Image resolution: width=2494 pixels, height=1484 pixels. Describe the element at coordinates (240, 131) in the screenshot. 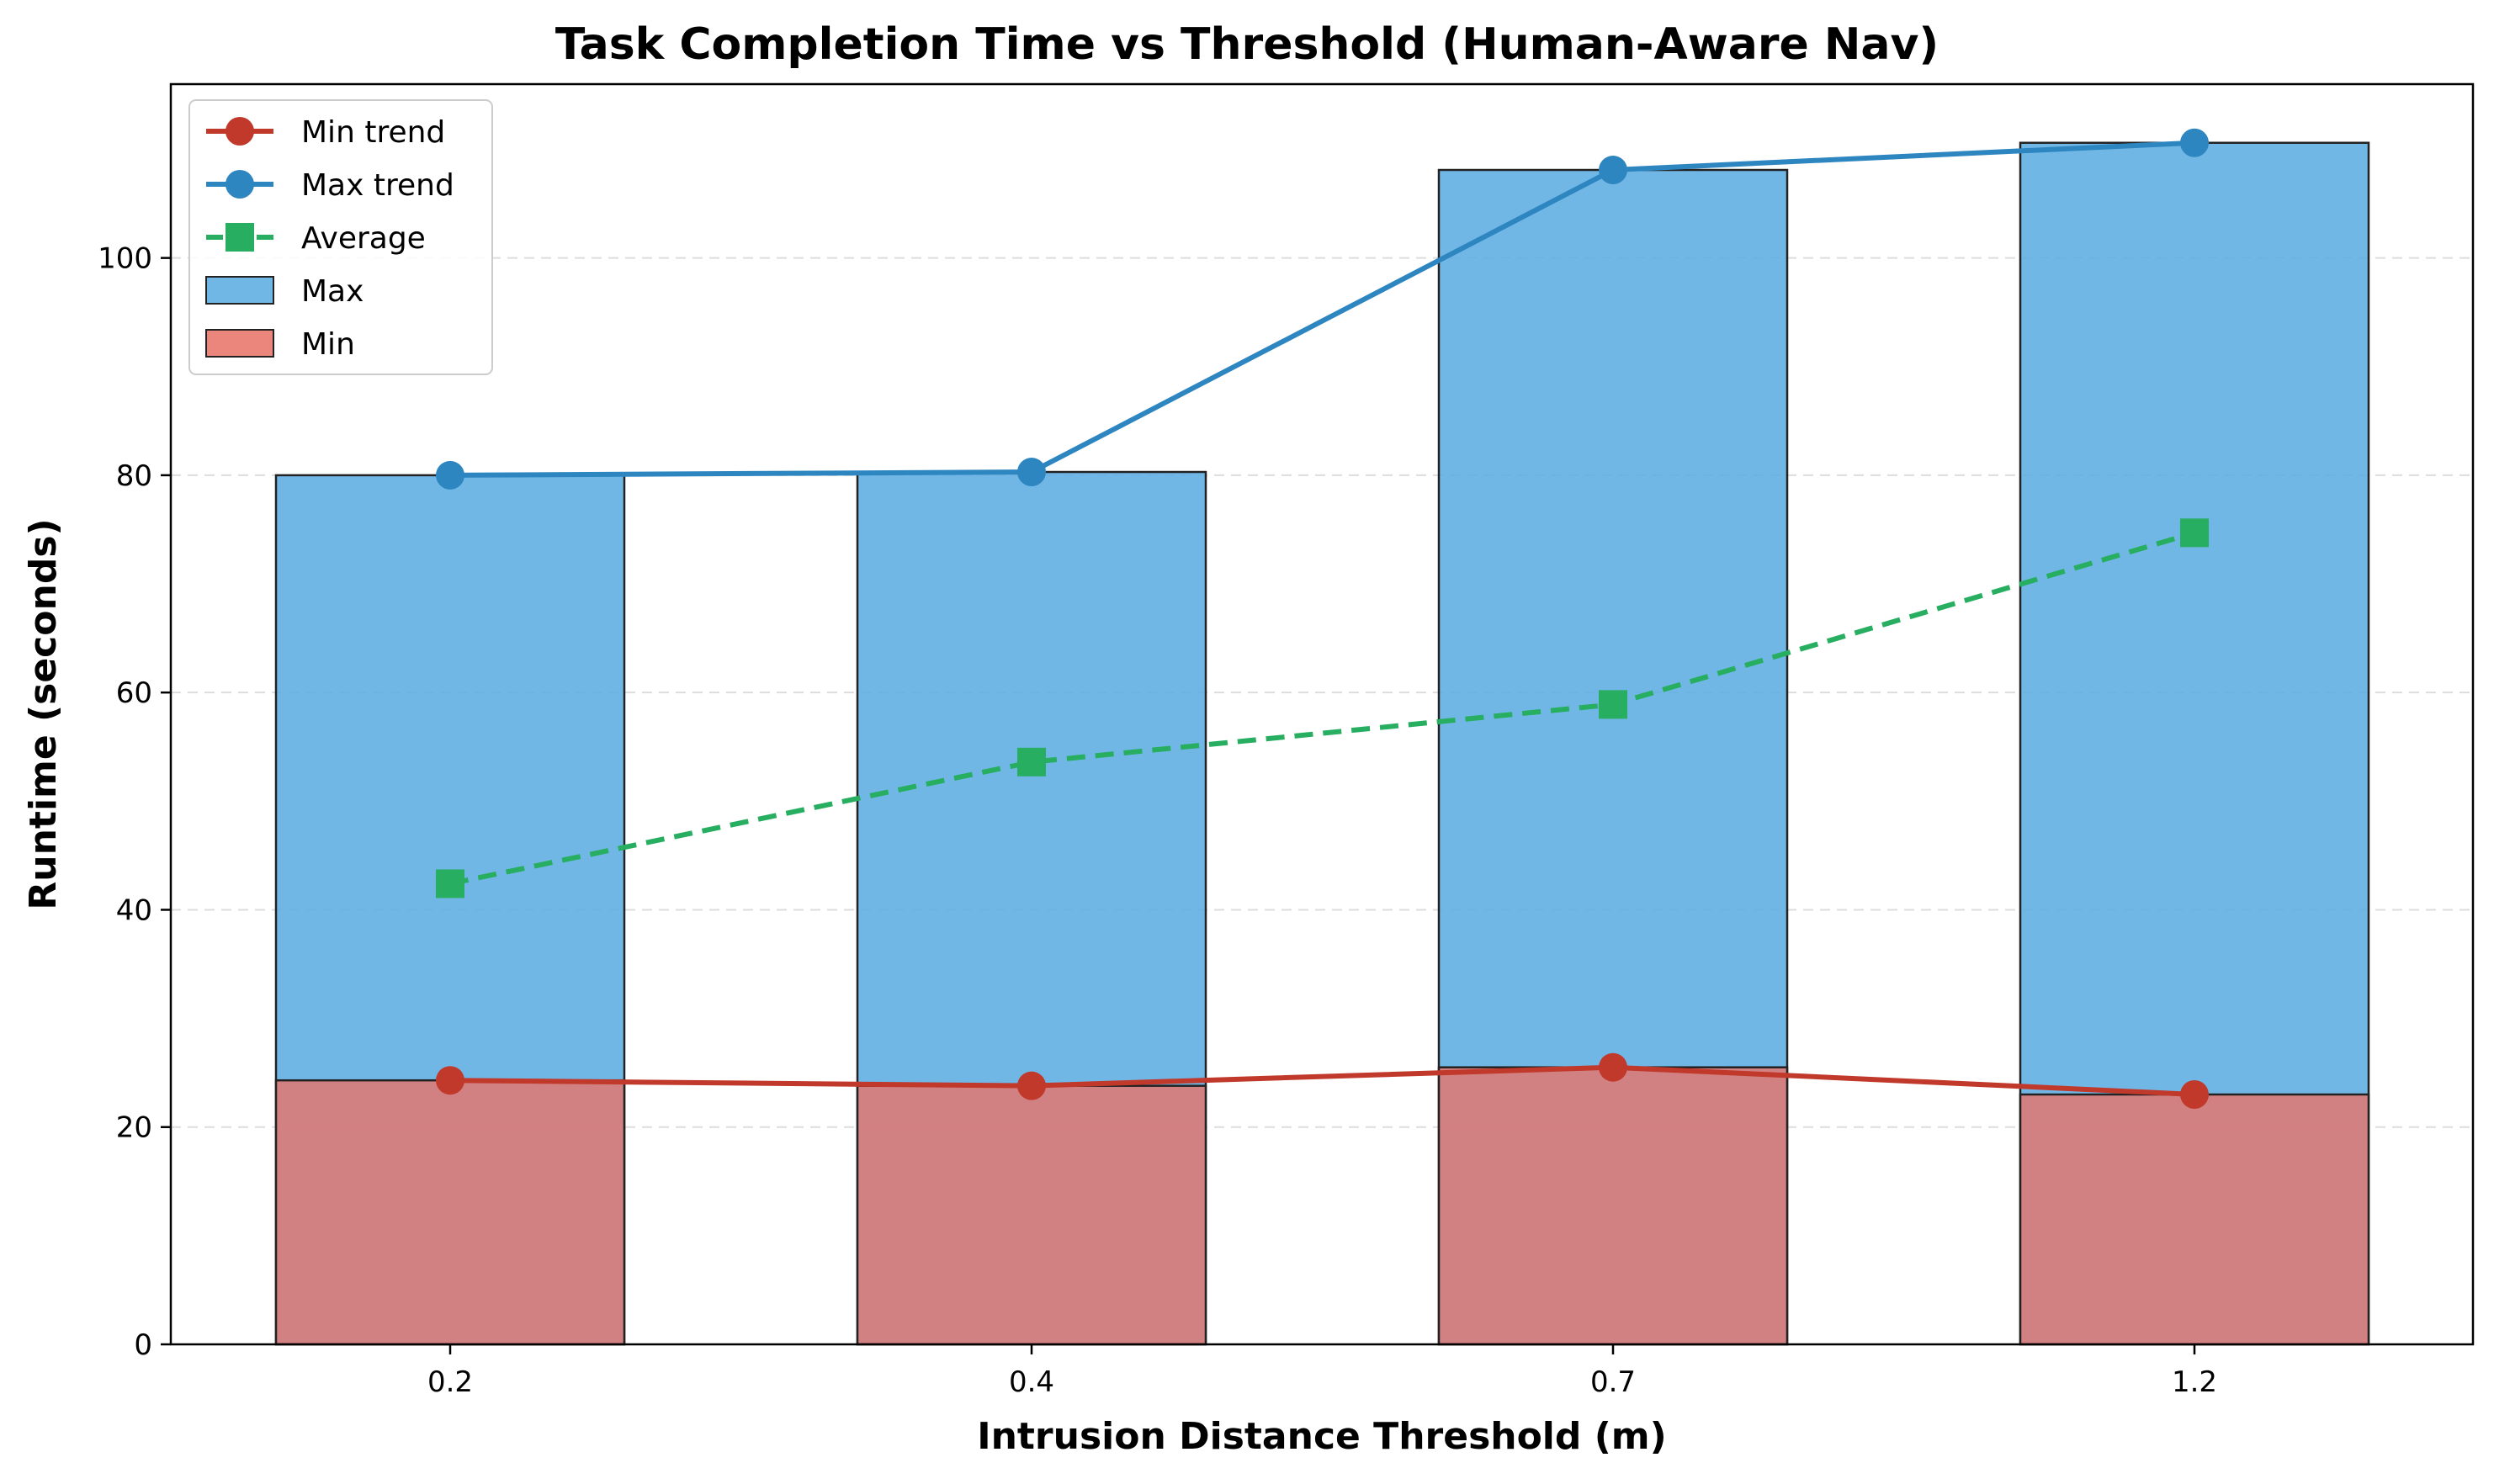

I see `legend-marker-min-trend` at that location.